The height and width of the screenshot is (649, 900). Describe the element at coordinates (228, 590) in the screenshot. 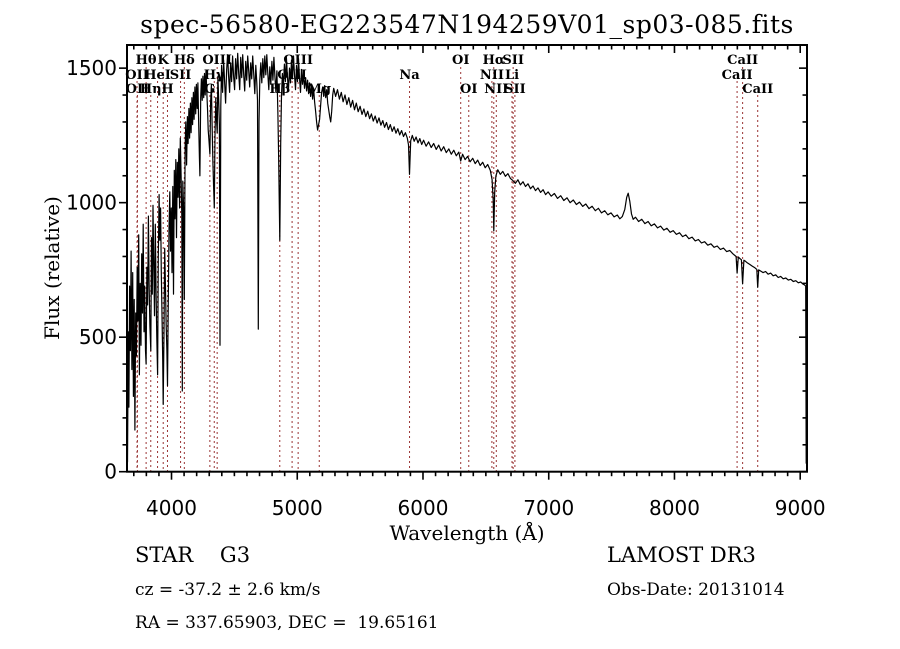

I see `radial-velocity-label: cz = -37.2 ± 2.6 km/s` at that location.